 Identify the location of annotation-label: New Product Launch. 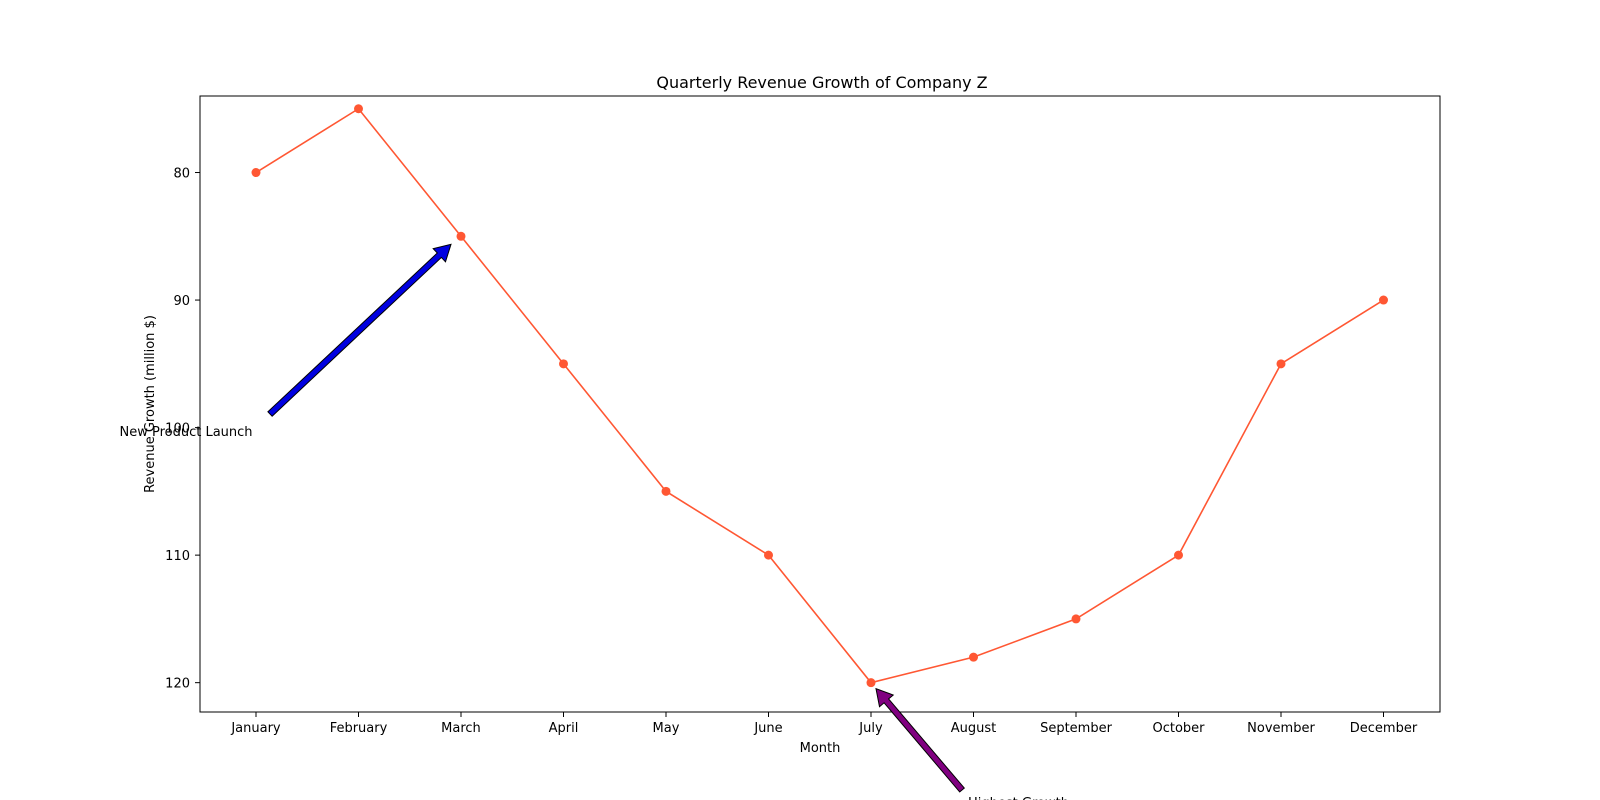
(185, 432).